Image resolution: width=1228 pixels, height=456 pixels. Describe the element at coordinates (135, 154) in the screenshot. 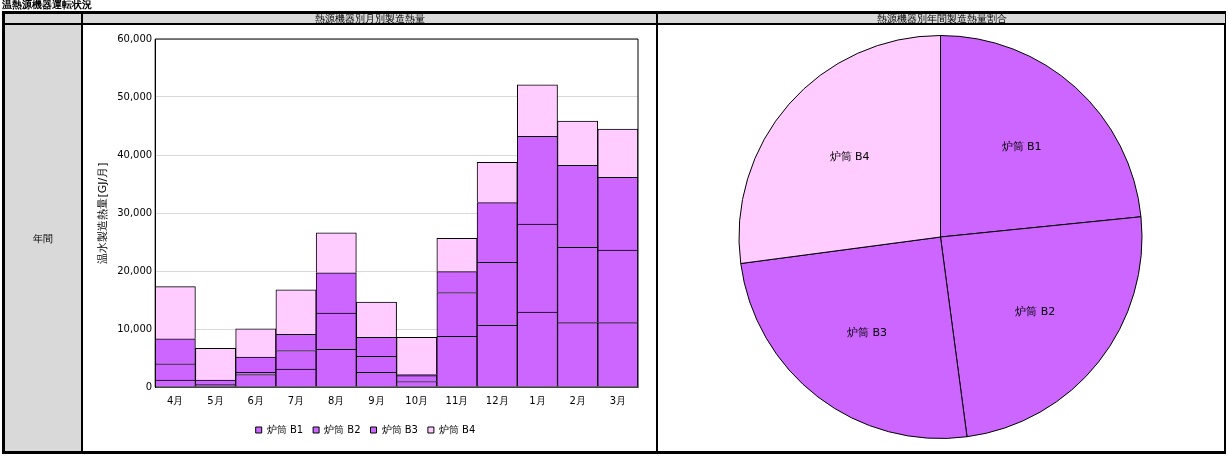

I see `y-tick-label: 40,000` at that location.